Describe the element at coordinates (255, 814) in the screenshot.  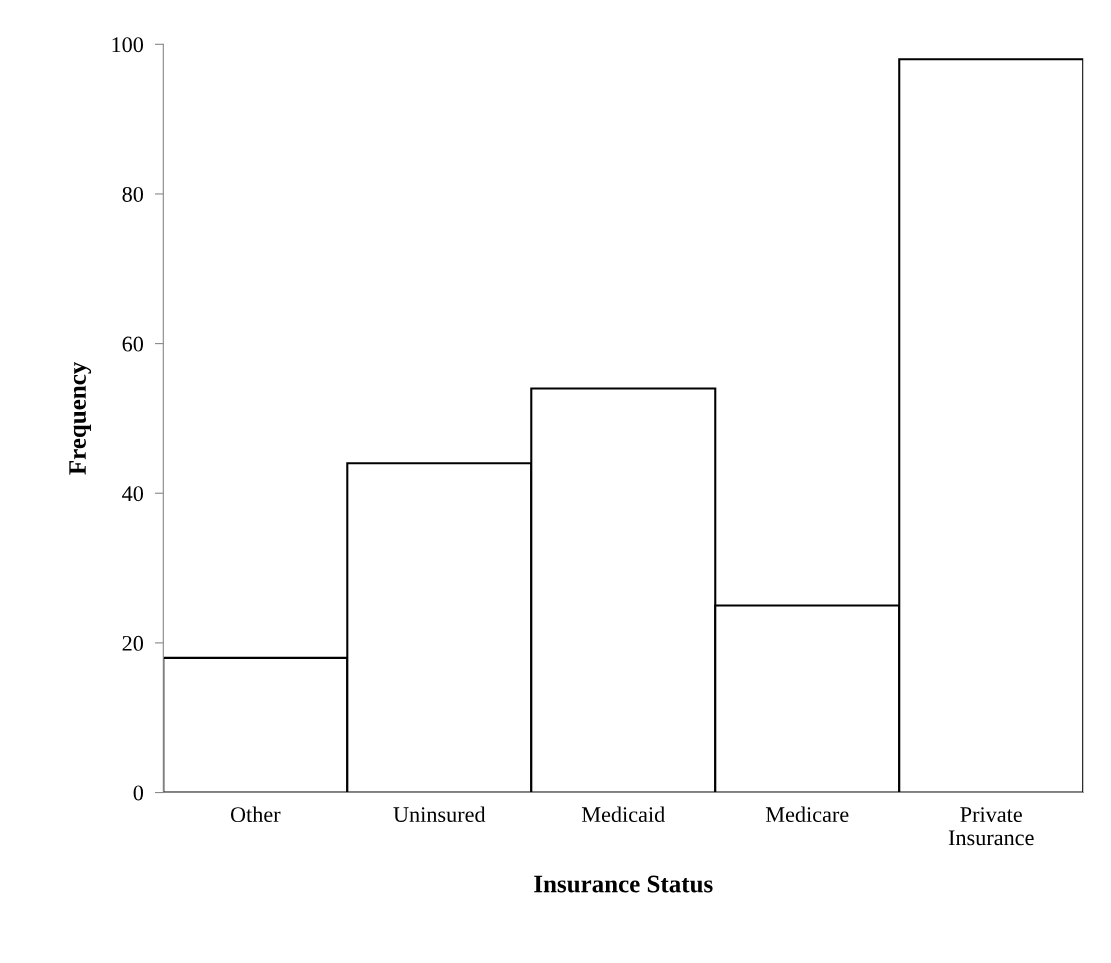
I see `x-tick-label: Other` at that location.